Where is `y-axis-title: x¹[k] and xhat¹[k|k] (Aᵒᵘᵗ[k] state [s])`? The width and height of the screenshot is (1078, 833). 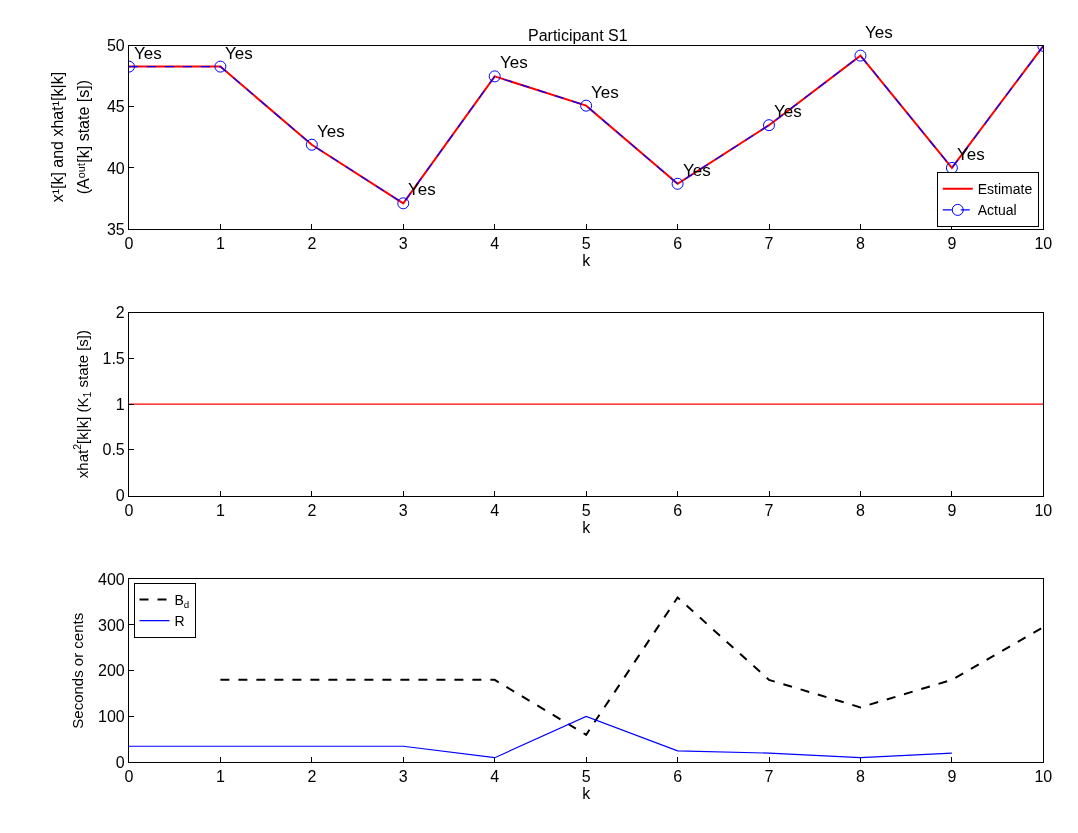
y-axis-title: x¹[k] and xhat¹[k|k] (Aᵒᵘᵗ[k] state [s]) is located at coordinates (70, 137).